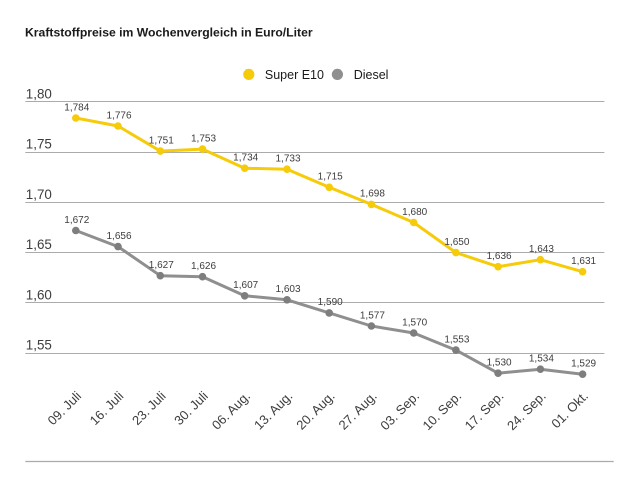 The width and height of the screenshot is (640, 485). Describe the element at coordinates (39, 144) in the screenshot. I see `svg-text: 1,75` at that location.